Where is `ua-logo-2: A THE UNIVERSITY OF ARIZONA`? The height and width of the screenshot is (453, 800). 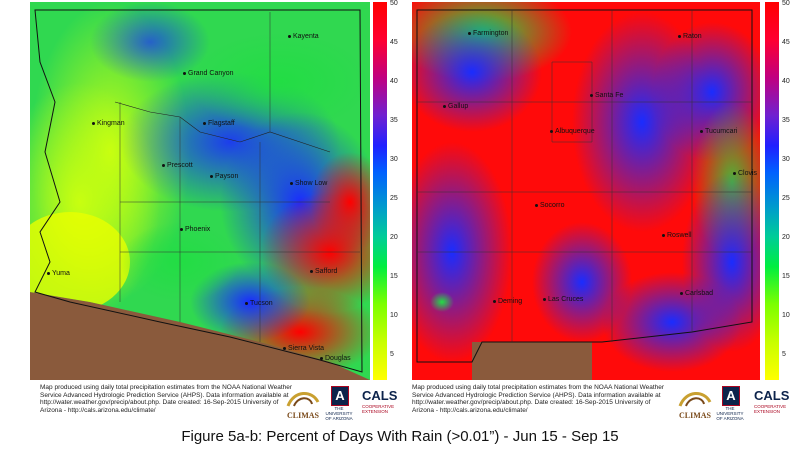 ua-logo-2: A THE UNIVERSITY OF ARIZONA is located at coordinates (730, 403).